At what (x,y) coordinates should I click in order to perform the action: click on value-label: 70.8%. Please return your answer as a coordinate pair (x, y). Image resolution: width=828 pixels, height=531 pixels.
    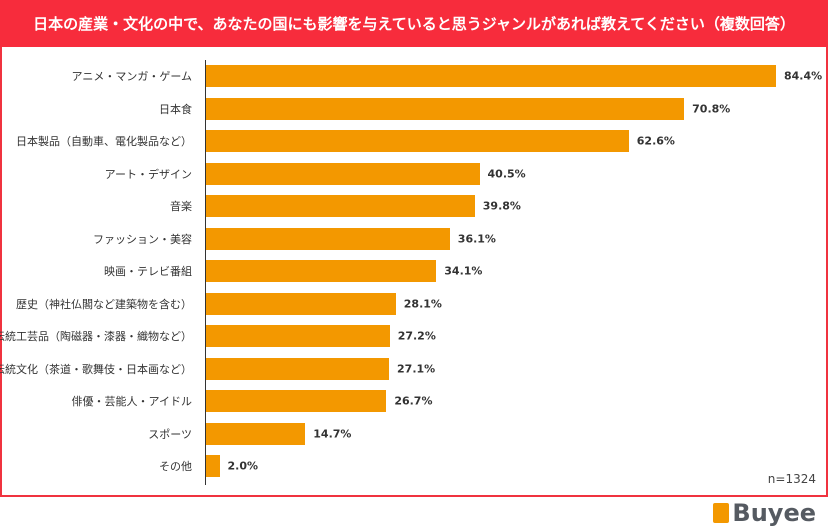
    Looking at the image, I should click on (711, 108).